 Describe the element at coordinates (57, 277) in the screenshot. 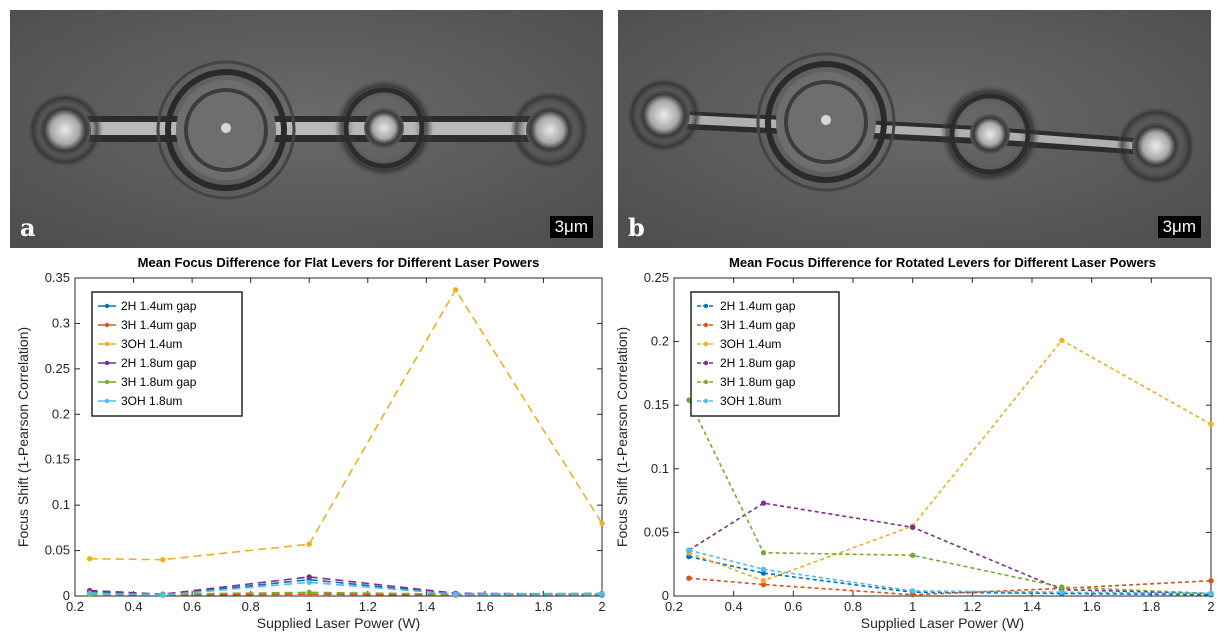

I see `y-tick-label: 0.35` at that location.